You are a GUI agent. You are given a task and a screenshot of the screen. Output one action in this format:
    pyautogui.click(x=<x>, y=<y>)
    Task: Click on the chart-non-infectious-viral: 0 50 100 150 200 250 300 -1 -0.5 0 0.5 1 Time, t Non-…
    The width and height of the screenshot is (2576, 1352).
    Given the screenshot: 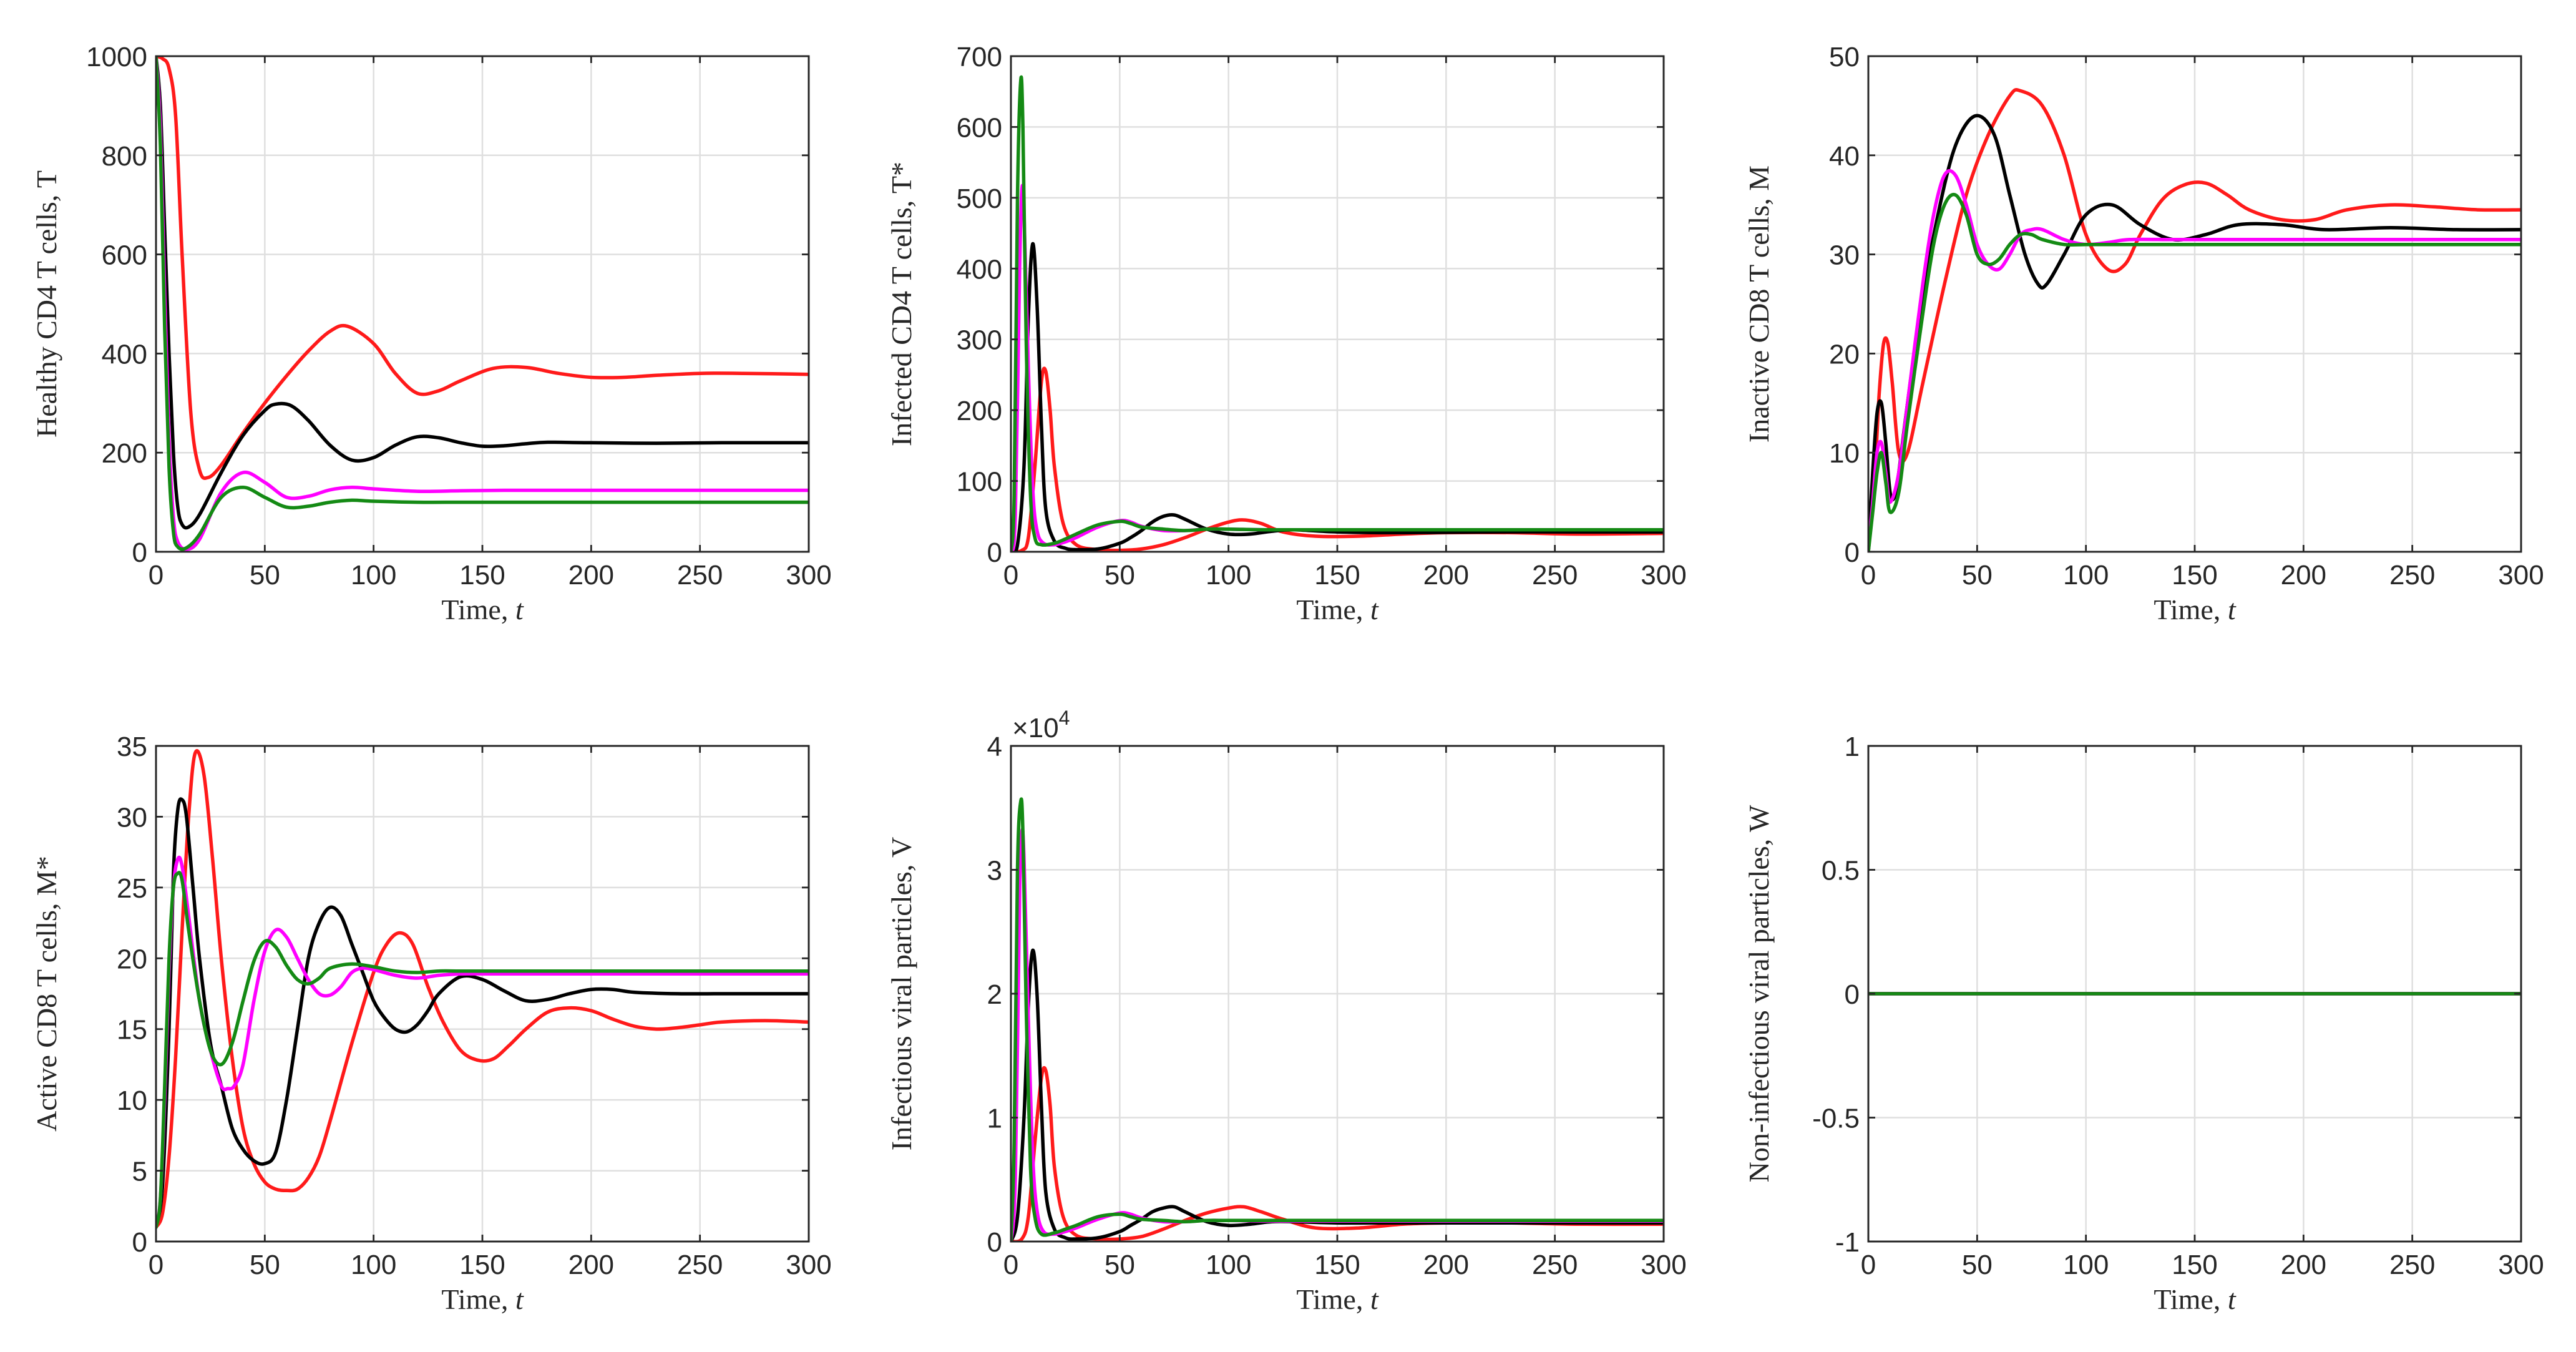 What is the action you would take?
    pyautogui.click(x=2143, y=1024)
    